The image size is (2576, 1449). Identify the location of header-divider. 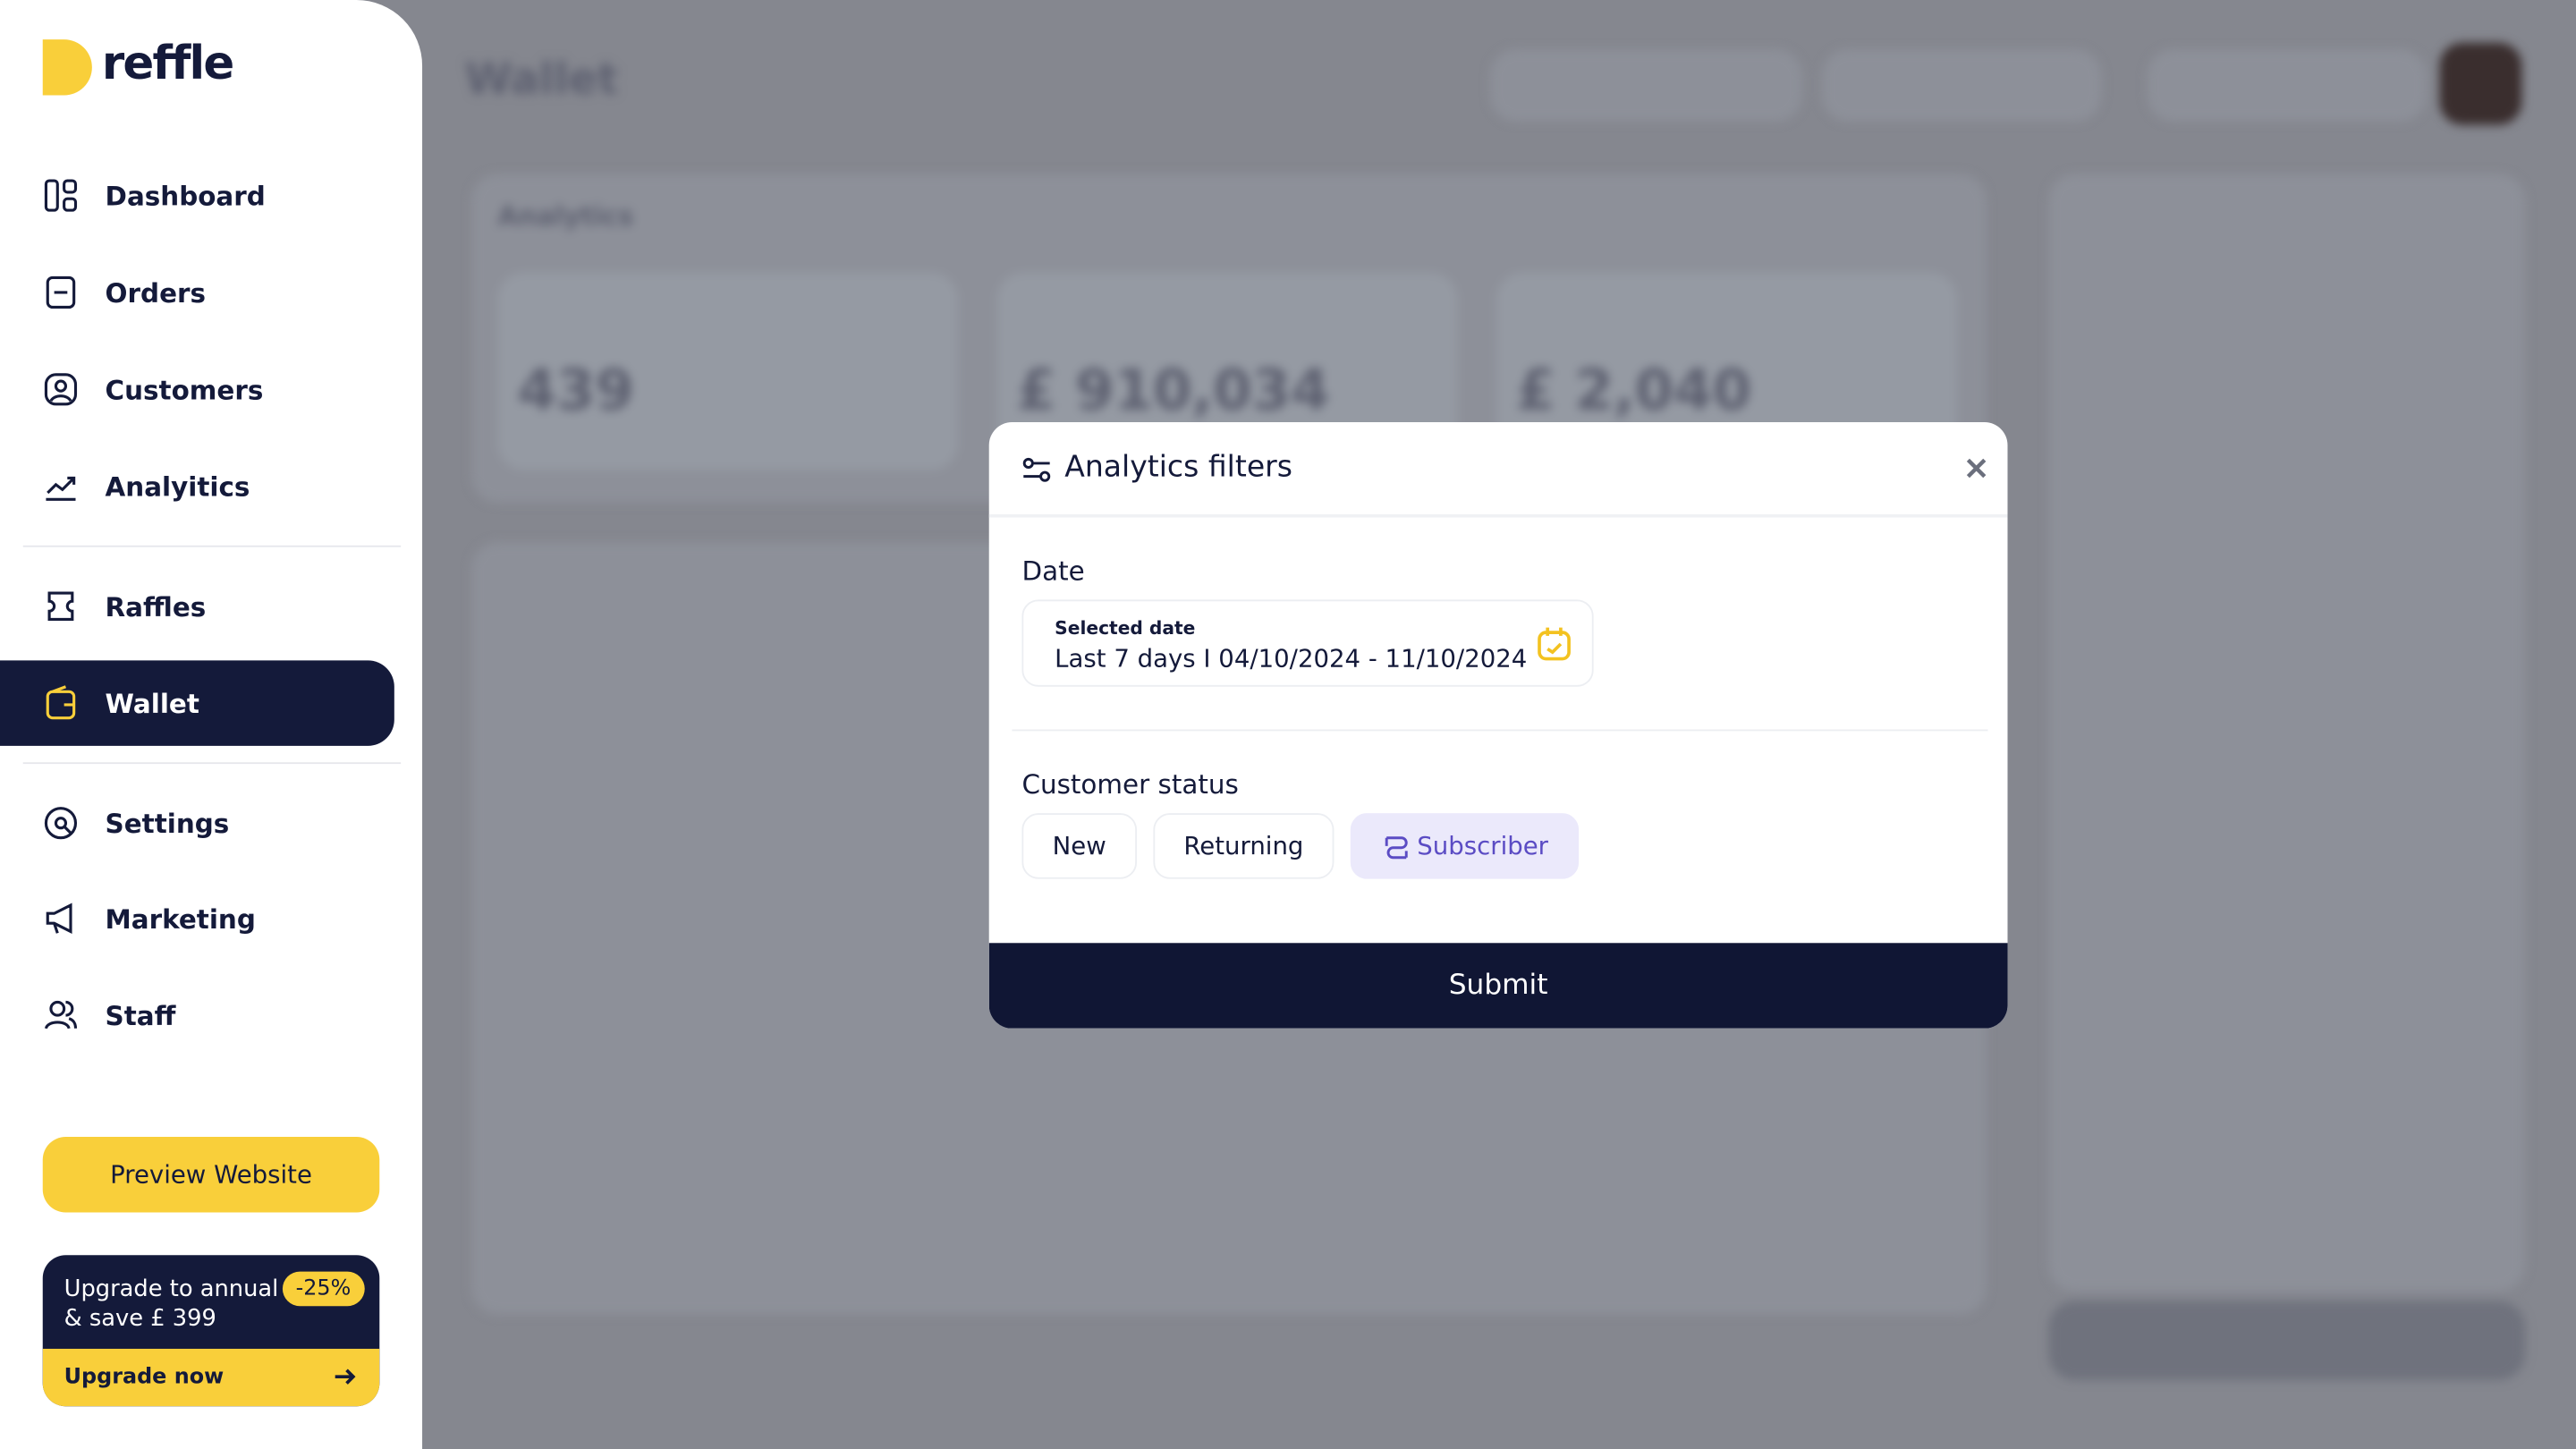
(1498, 515).